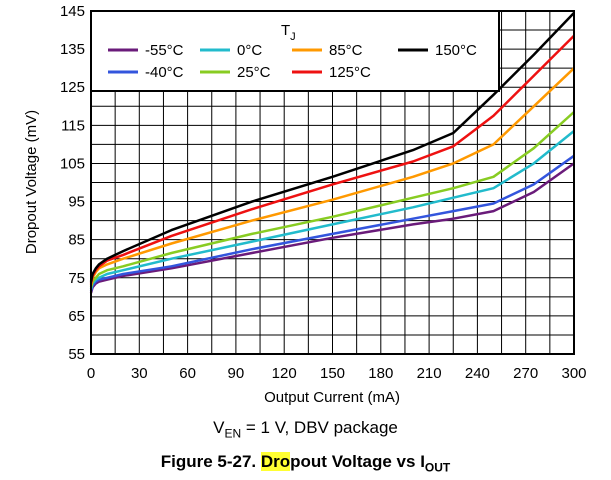 This screenshot has width=611, height=480. What do you see at coordinates (164, 50) in the screenshot?
I see `legend-label--55°C: -55°C` at bounding box center [164, 50].